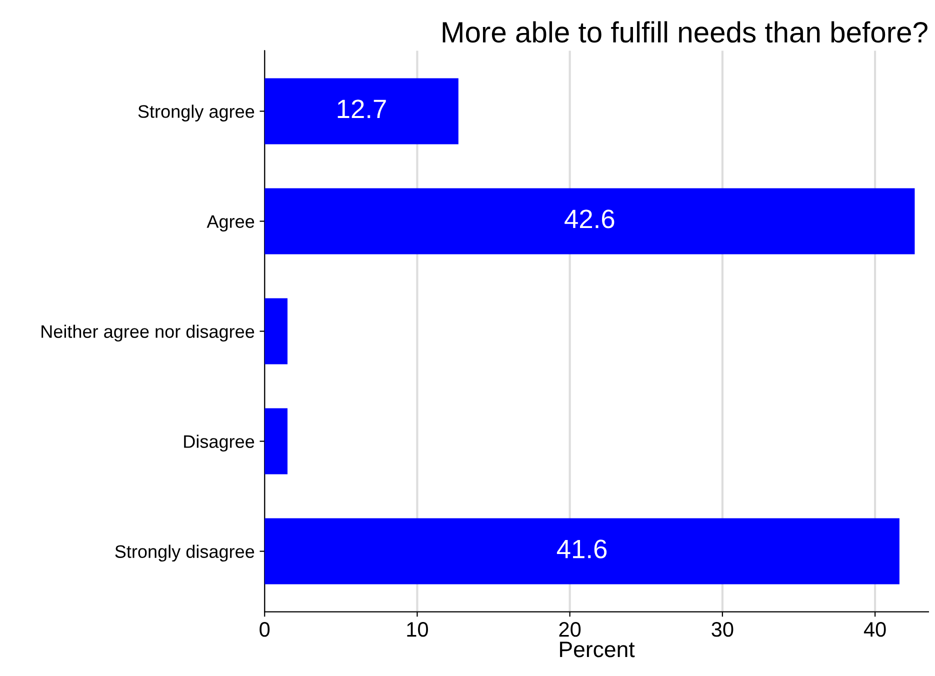 This screenshot has height=676, width=935. I want to click on x-tick-label: 0, so click(265, 629).